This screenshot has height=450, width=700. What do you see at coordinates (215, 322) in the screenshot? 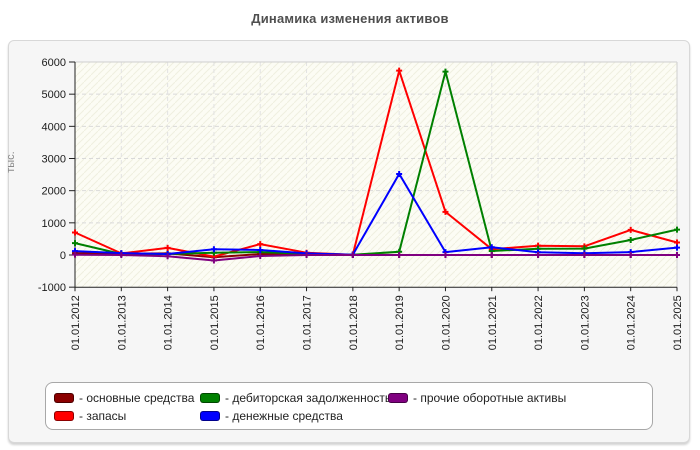
I see `x-tick-label: 01.01.2015` at bounding box center [215, 322].